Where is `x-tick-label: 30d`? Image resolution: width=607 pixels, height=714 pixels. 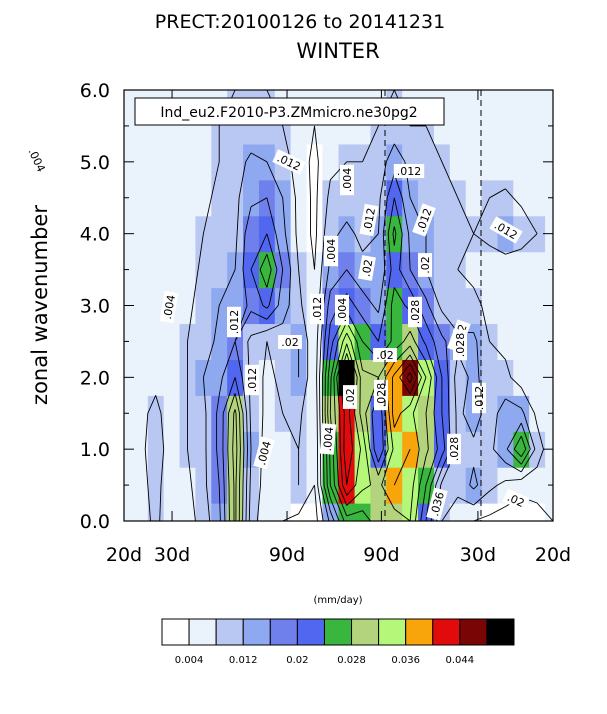
x-tick-label: 30d is located at coordinates (172, 555).